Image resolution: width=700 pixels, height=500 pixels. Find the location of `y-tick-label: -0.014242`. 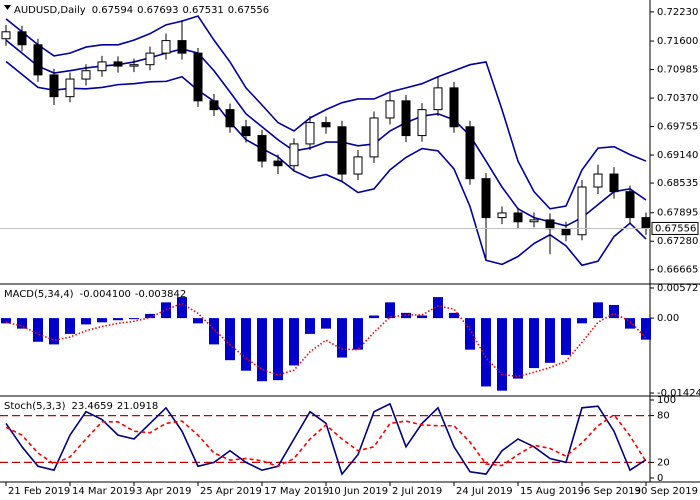

y-tick-label: -0.014242 is located at coordinates (678, 393).